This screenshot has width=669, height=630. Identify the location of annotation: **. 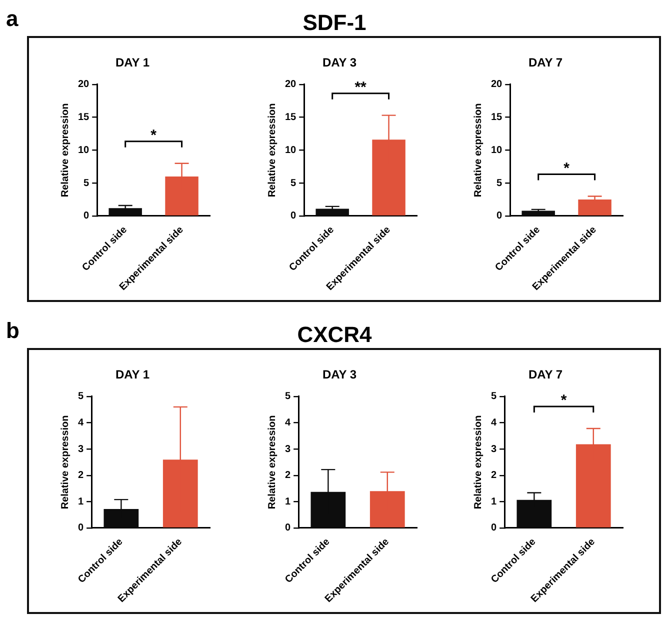
(360, 87).